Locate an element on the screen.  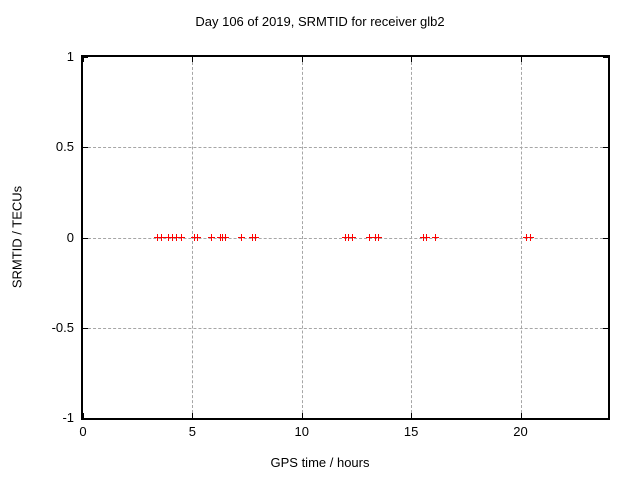
y-tick-label: 0.5 is located at coordinates (64, 147).